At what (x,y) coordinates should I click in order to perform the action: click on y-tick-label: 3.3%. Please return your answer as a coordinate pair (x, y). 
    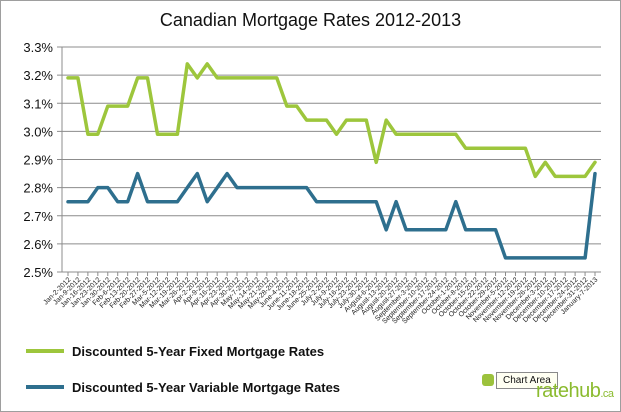
    Looking at the image, I should click on (38, 47).